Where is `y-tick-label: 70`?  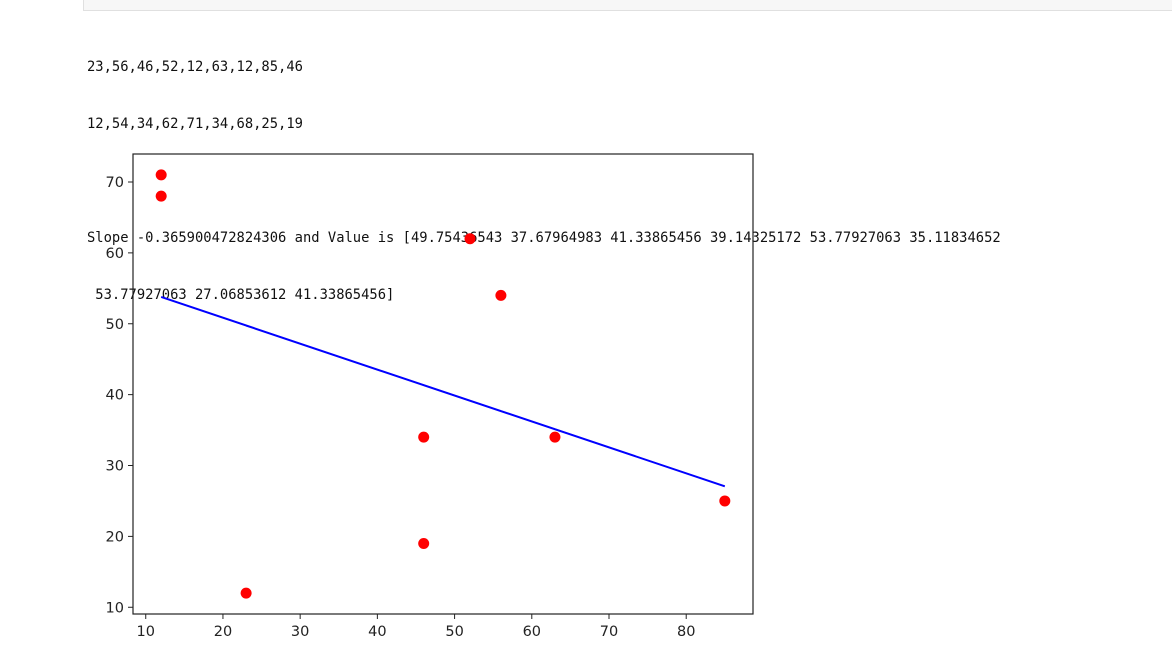 y-tick-label: 70 is located at coordinates (115, 183).